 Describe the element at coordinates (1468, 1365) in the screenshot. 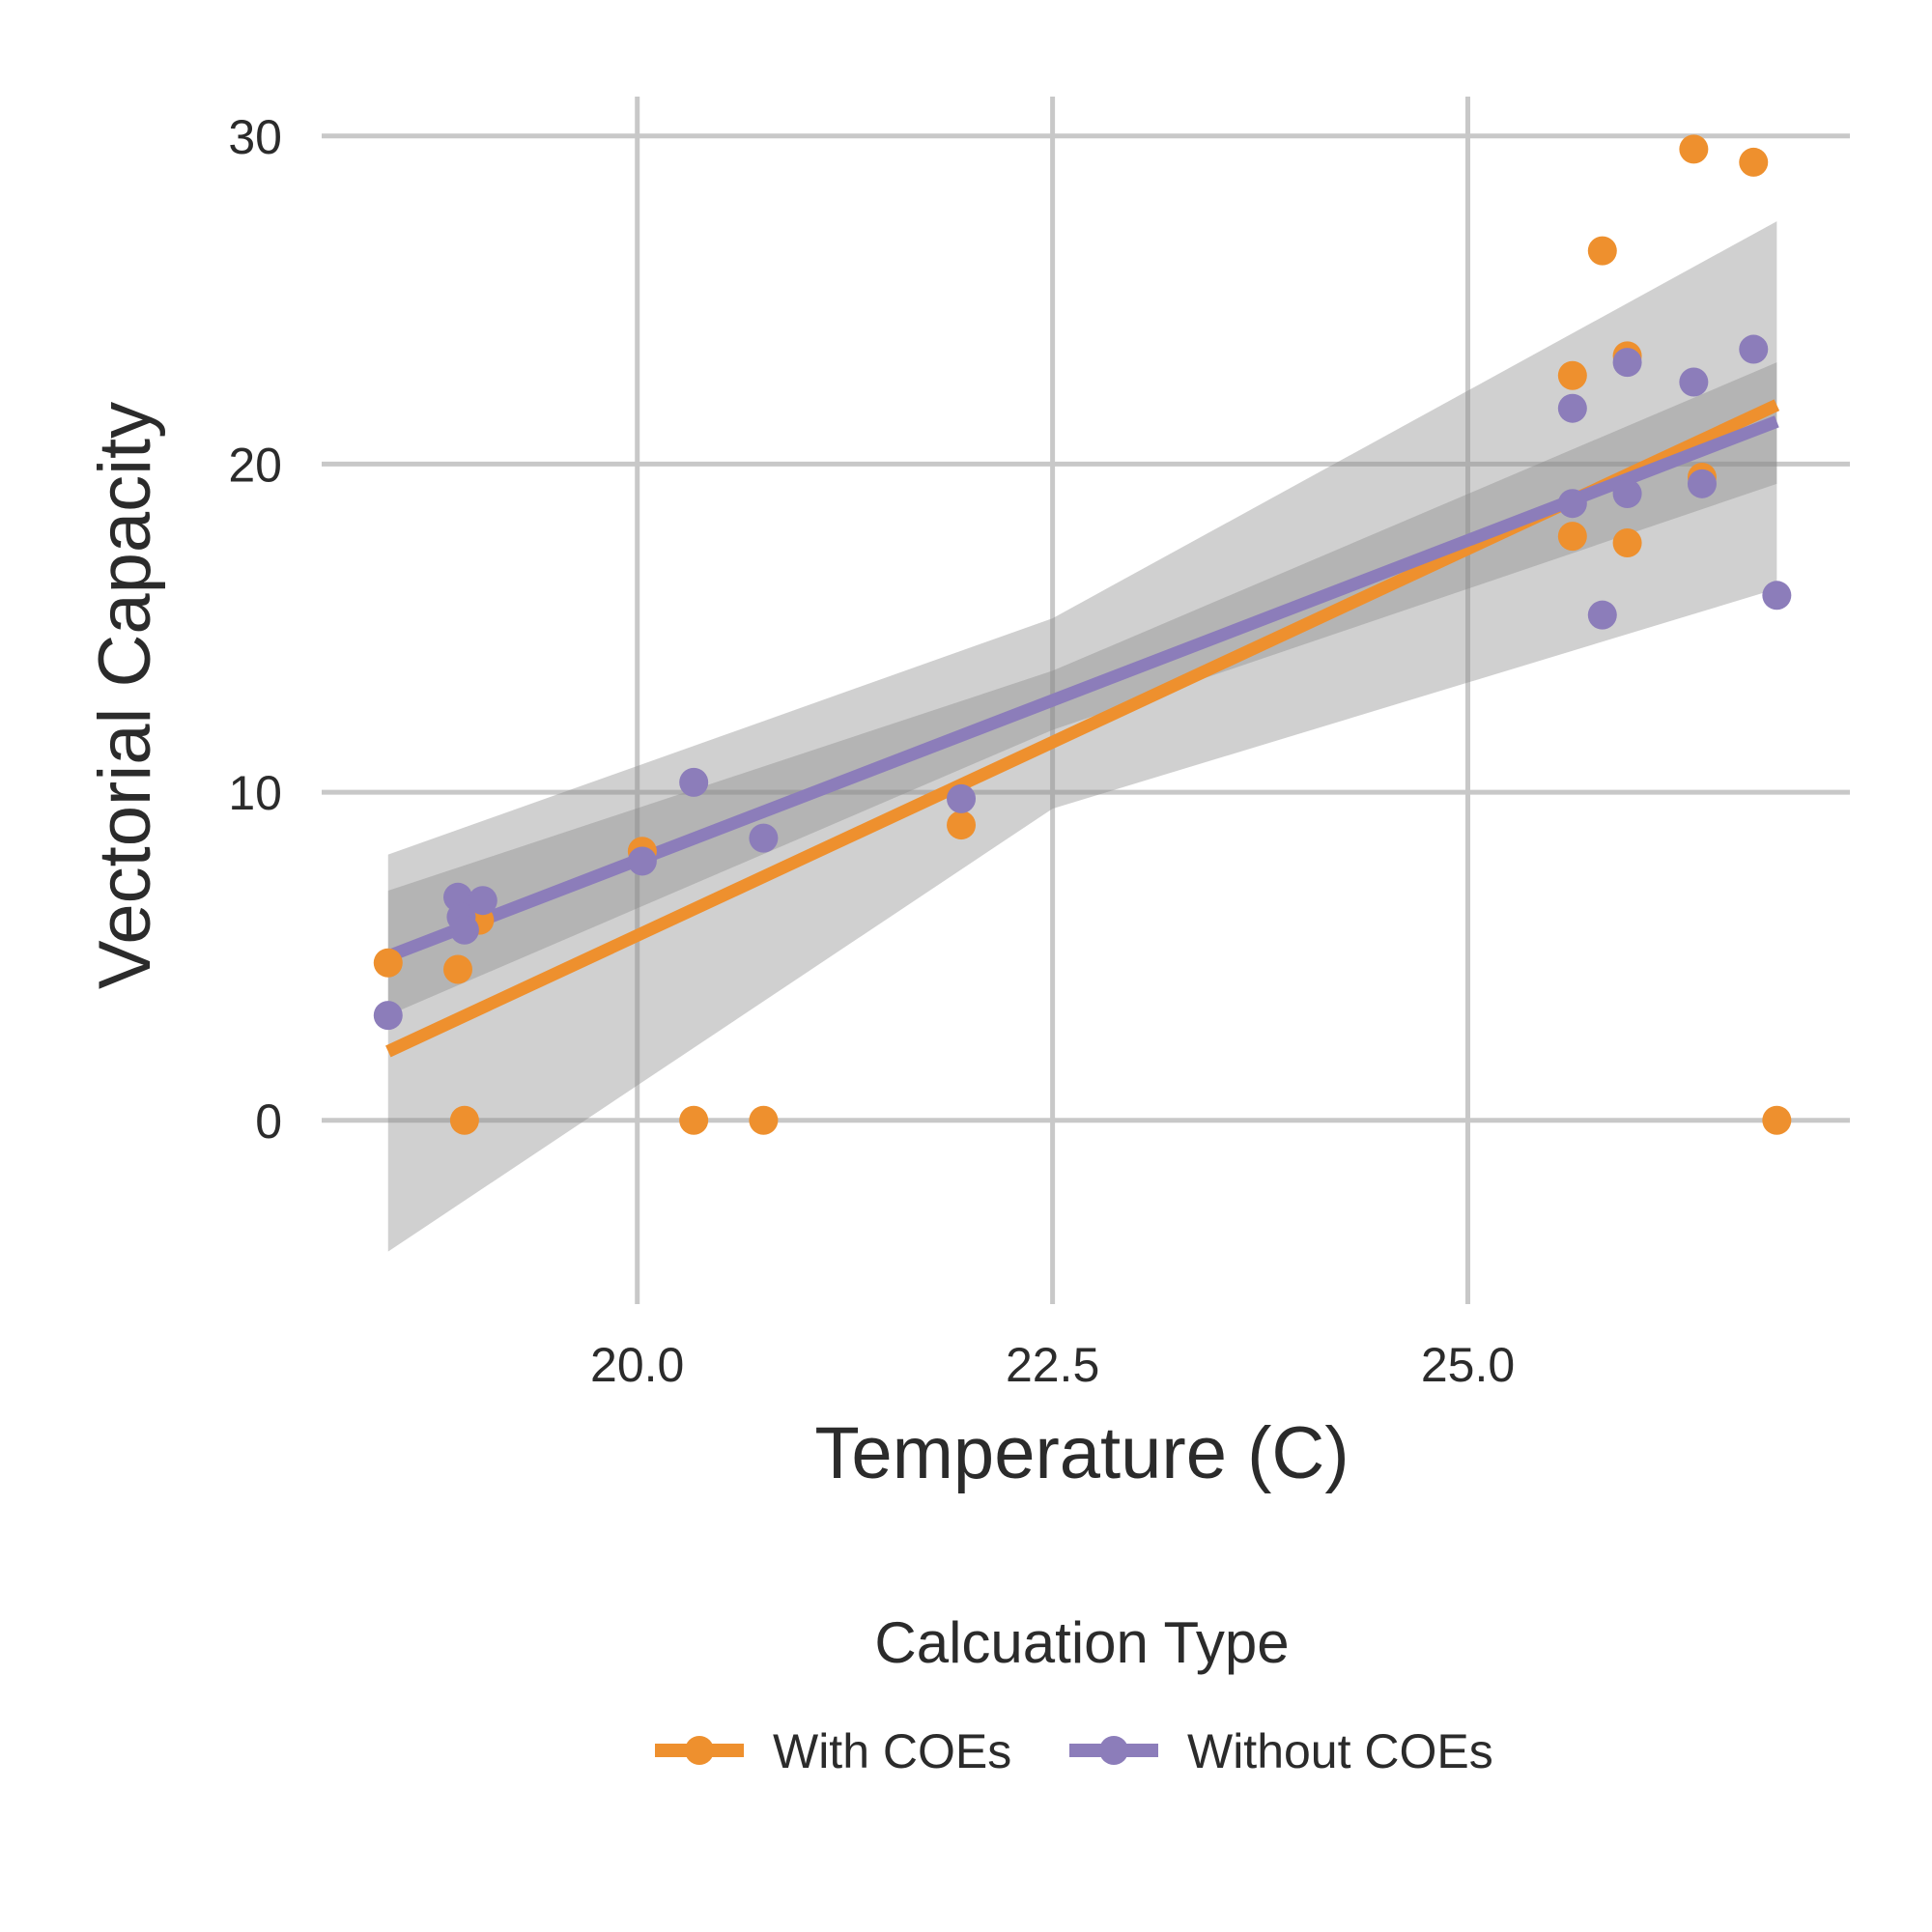

I see `x-tick-label: 25.0` at that location.